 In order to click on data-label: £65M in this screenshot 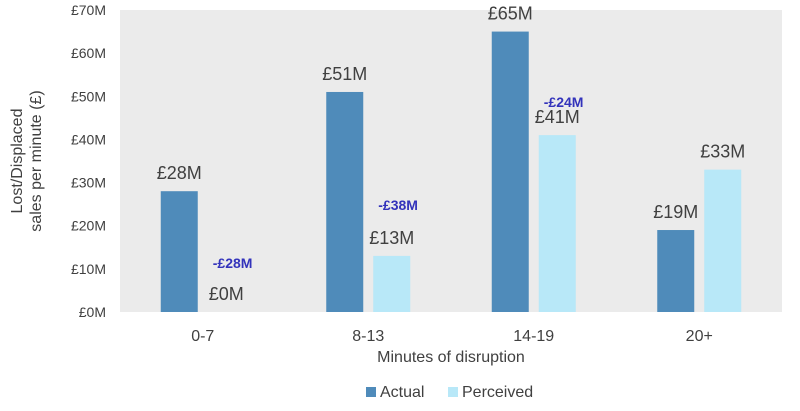, I will do `click(510, 14)`.